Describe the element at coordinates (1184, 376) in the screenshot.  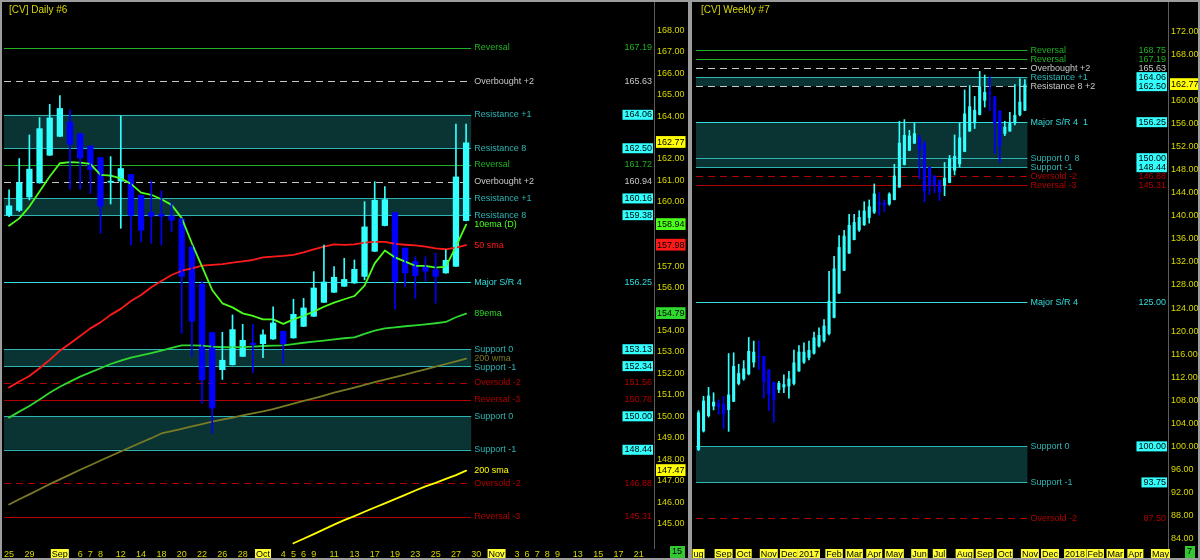
I see `y-tick-label: 112.00` at that location.